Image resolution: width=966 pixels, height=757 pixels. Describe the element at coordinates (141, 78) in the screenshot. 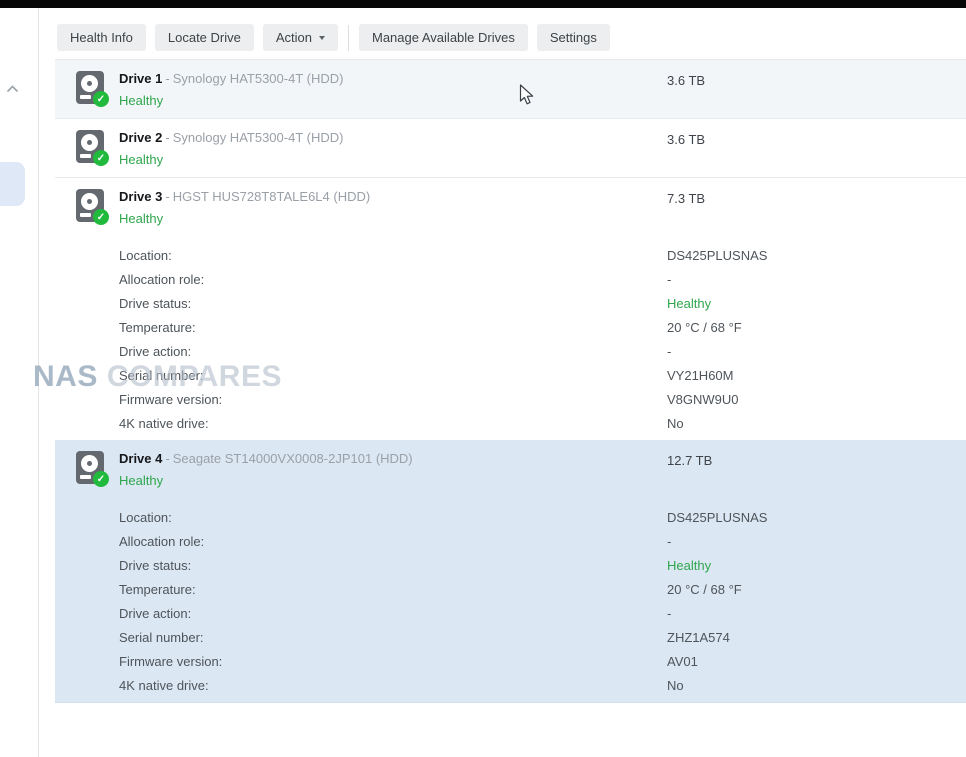

I see `drive-name: Drive 1` at that location.